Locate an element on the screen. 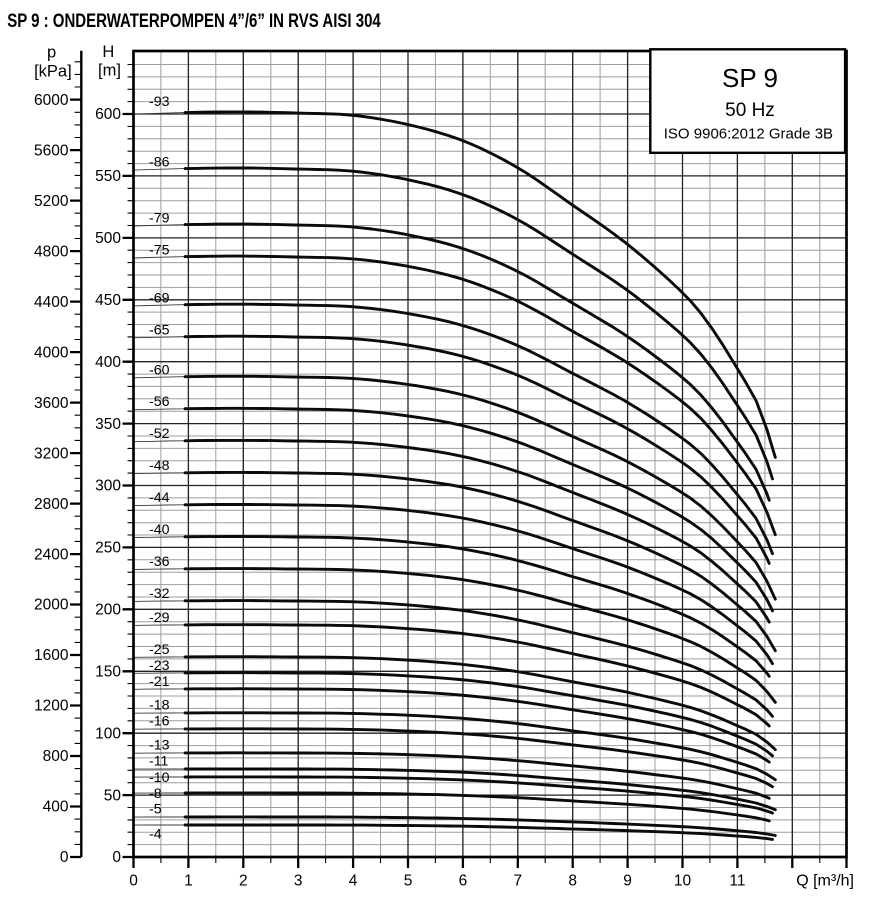  svg-text: -48 is located at coordinates (159, 466).